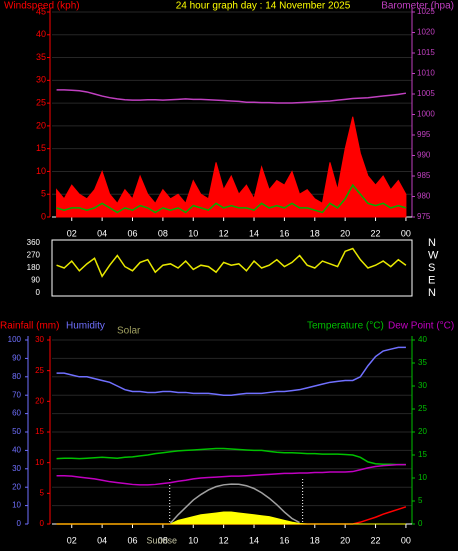  I want to click on y-tick-label: 1020, so click(426, 32).